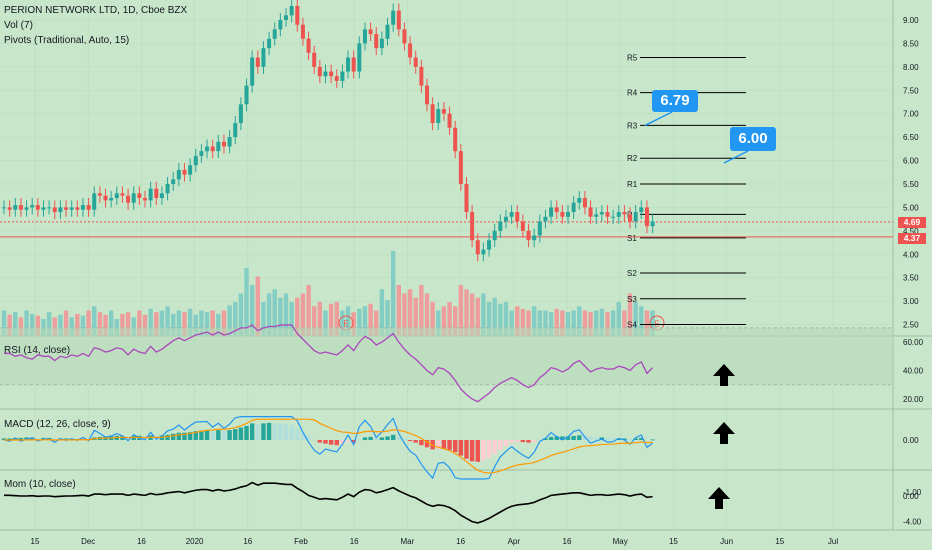 The width and height of the screenshot is (932, 550). I want to click on price-callout-2: 6.00, so click(753, 139).